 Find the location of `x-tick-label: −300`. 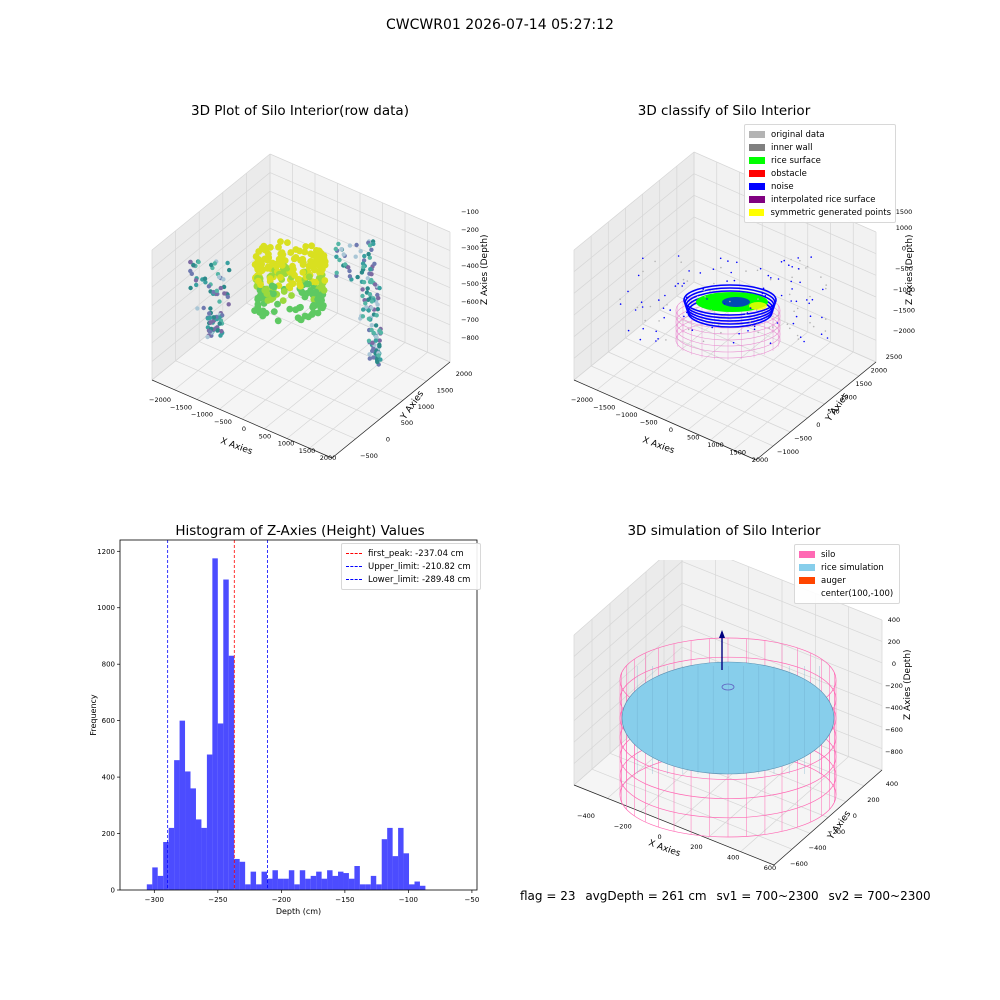

x-tick-label: −300 is located at coordinates (154, 900).